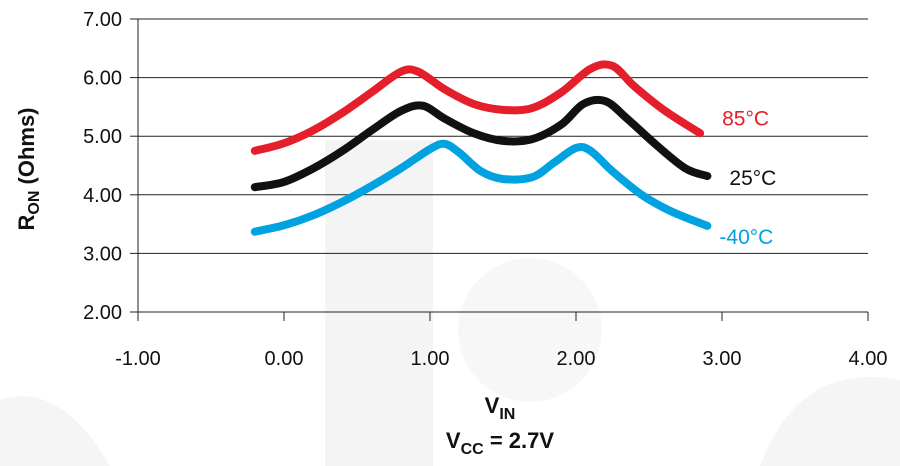 The height and width of the screenshot is (466, 900). I want to click on y-axis-title: RON (Ohms), so click(28, 168).